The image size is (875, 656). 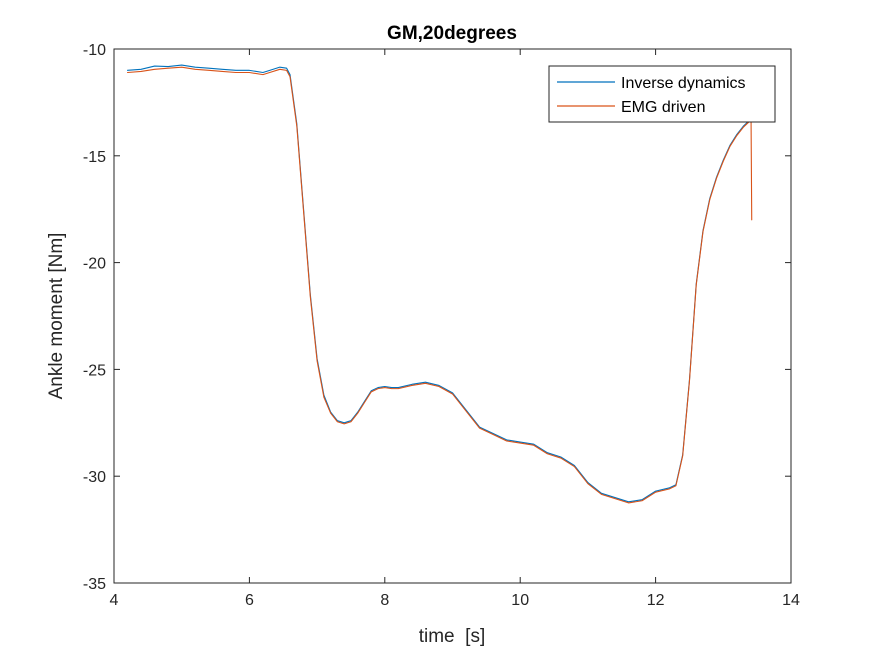 I want to click on legend-box, so click(x=662, y=94).